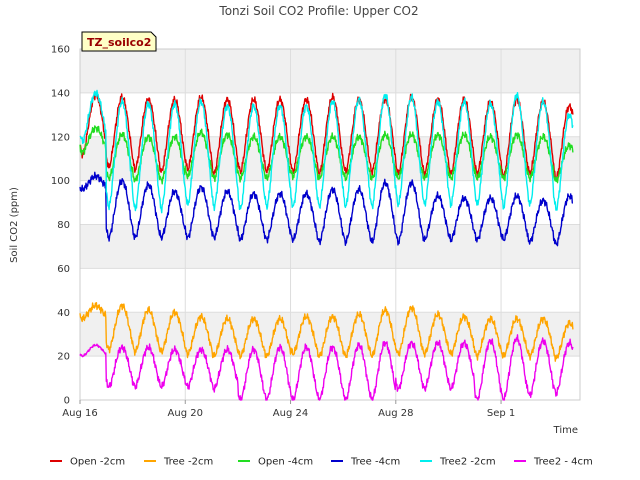 The height and width of the screenshot is (480, 640). Describe the element at coordinates (63, 225) in the screenshot. I see `y-tick-label: 80` at that location.